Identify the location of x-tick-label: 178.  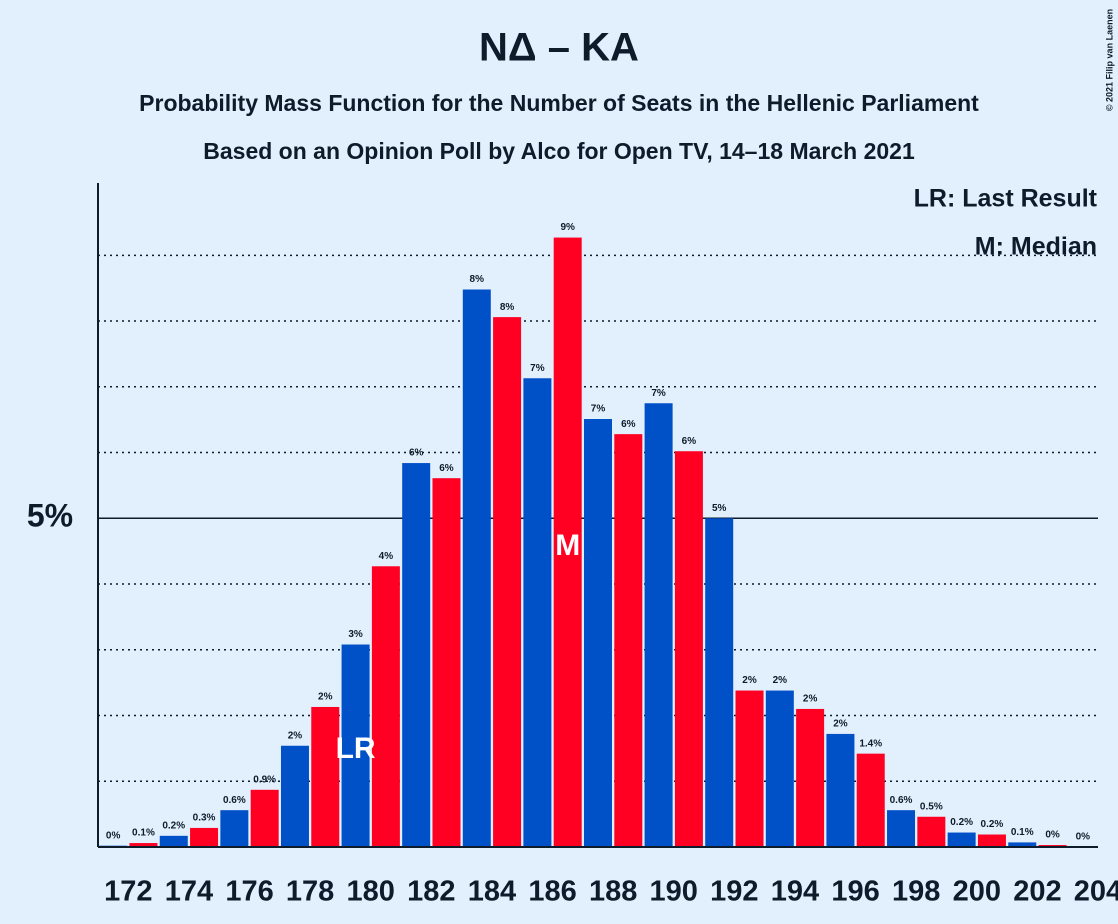
(310, 892).